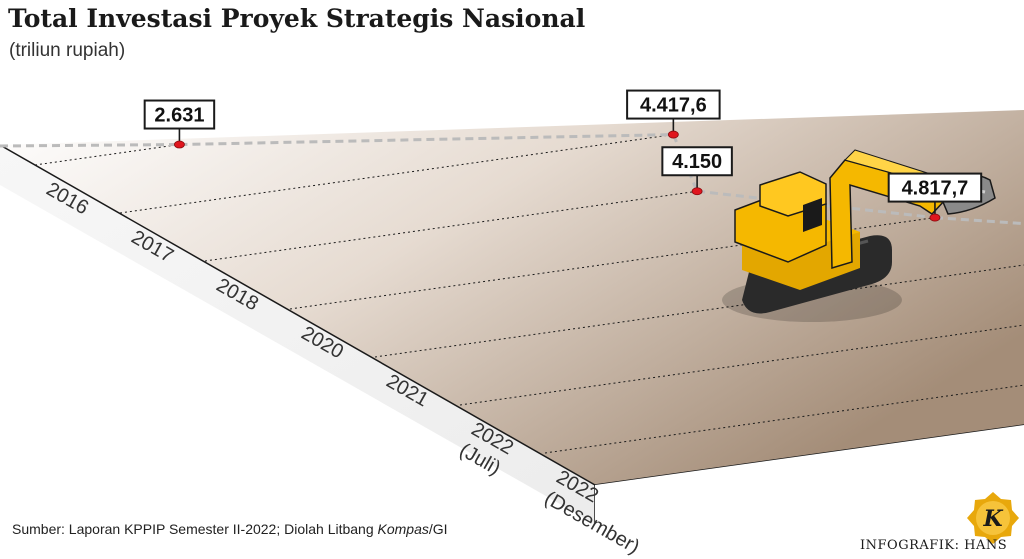  I want to click on infographic-credit: INFOGRAFIK: HANS, so click(934, 545).